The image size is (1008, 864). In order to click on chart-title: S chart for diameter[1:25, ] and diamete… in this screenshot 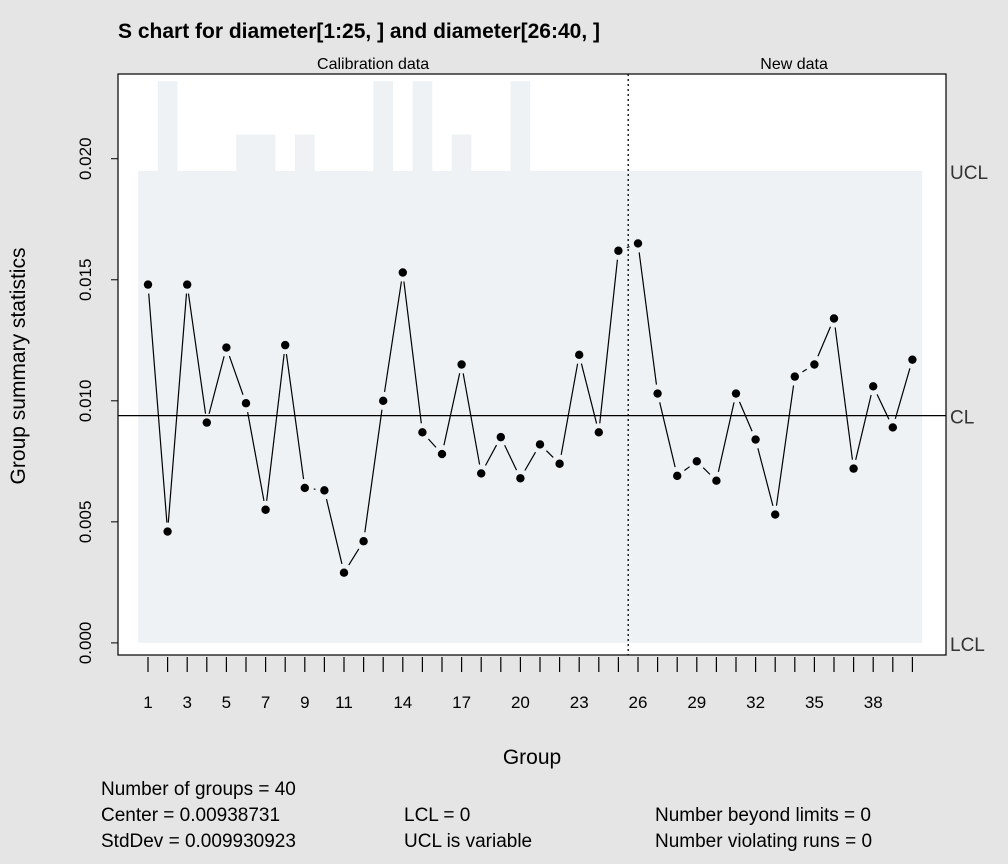, I will do `click(359, 31)`.